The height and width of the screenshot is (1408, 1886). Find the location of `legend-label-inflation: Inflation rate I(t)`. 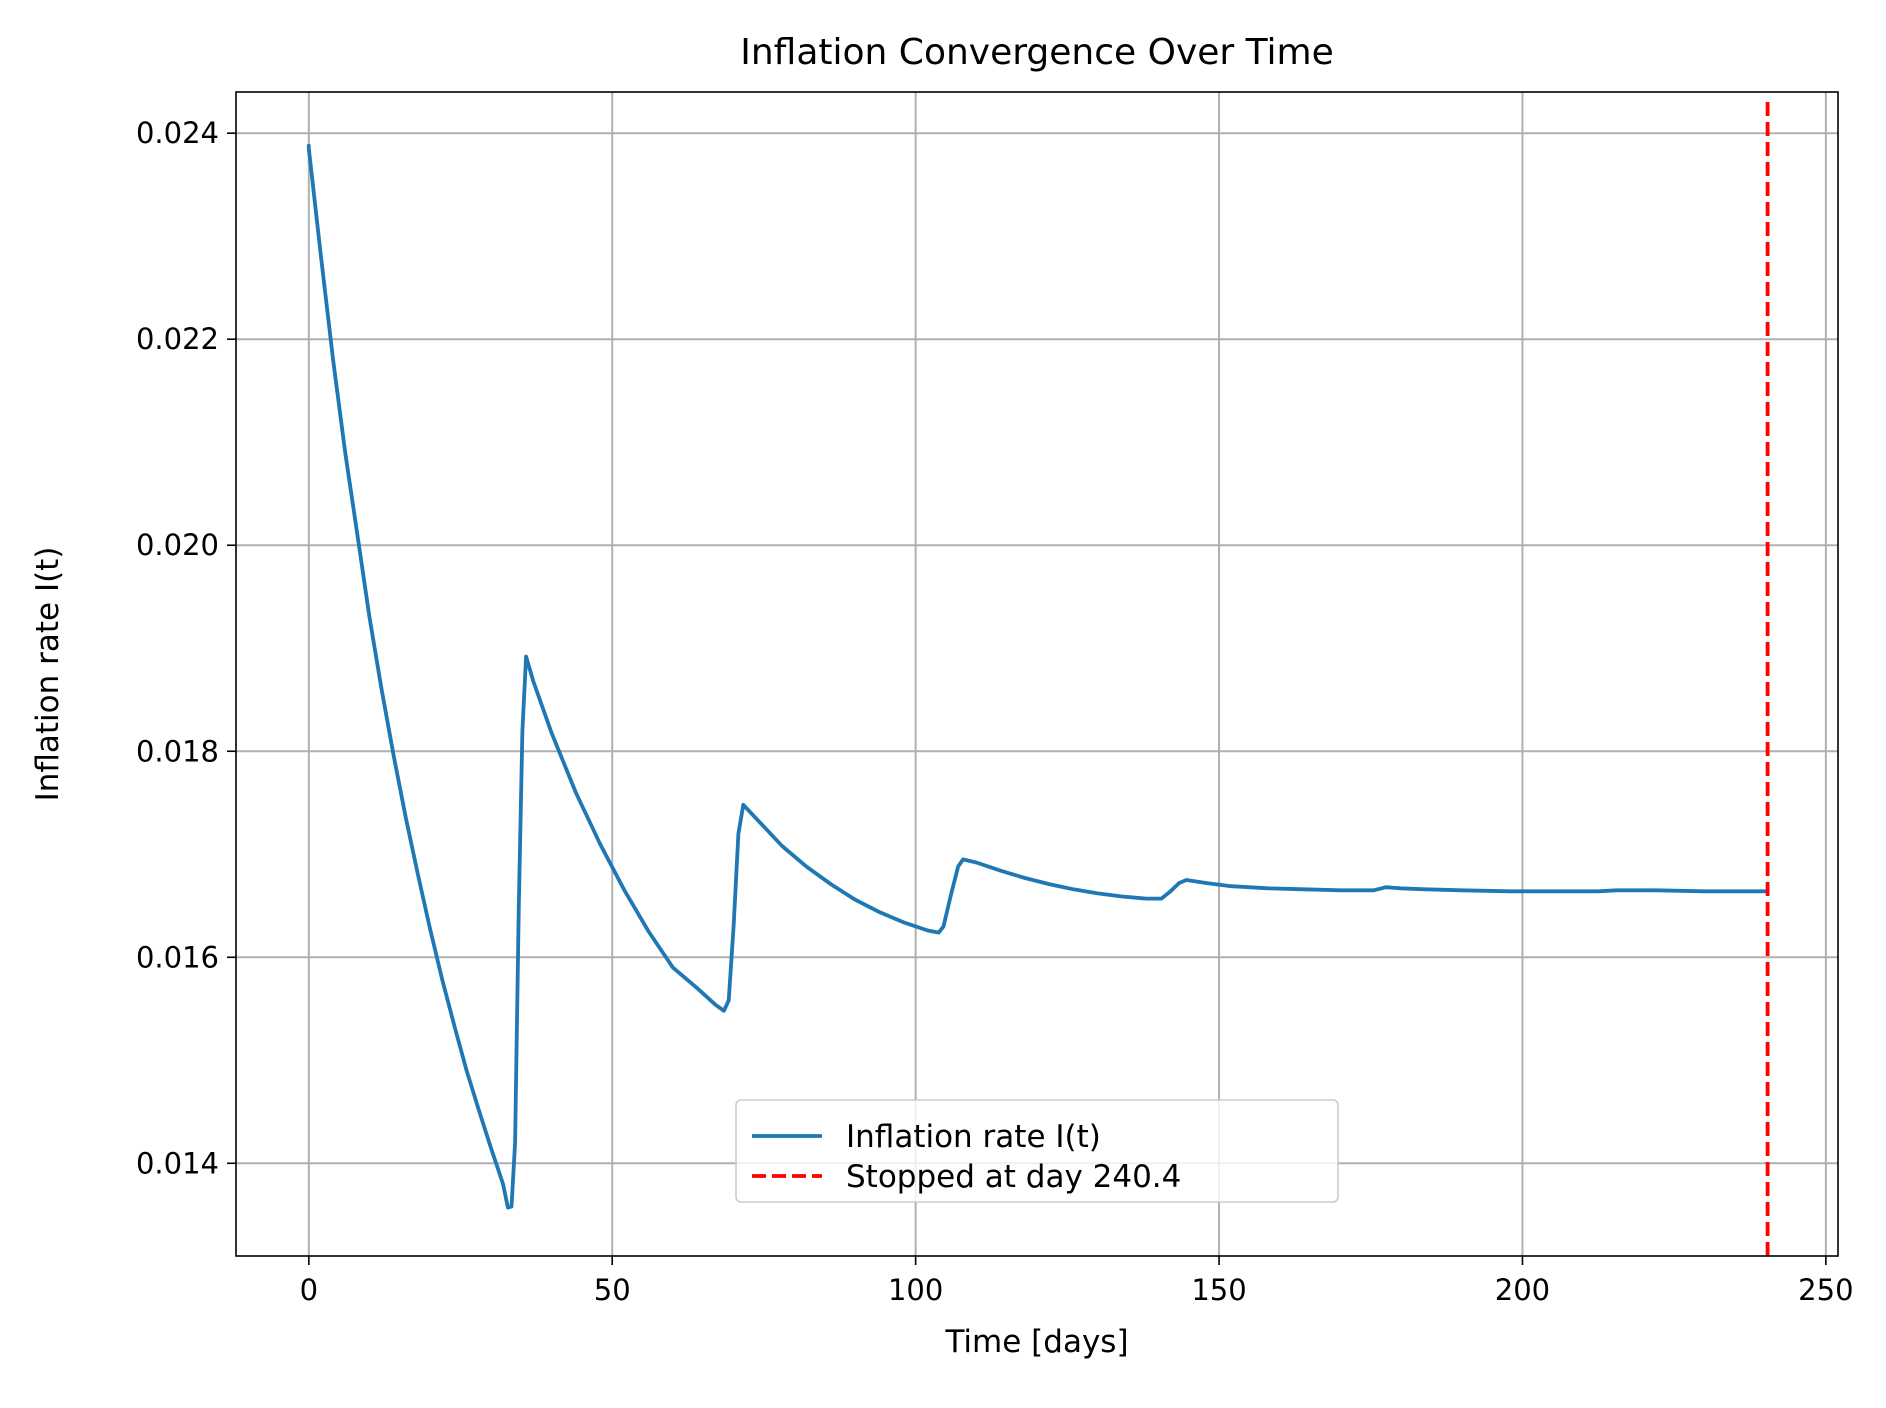

legend-label-inflation: Inflation rate I(t) is located at coordinates (973, 1137).